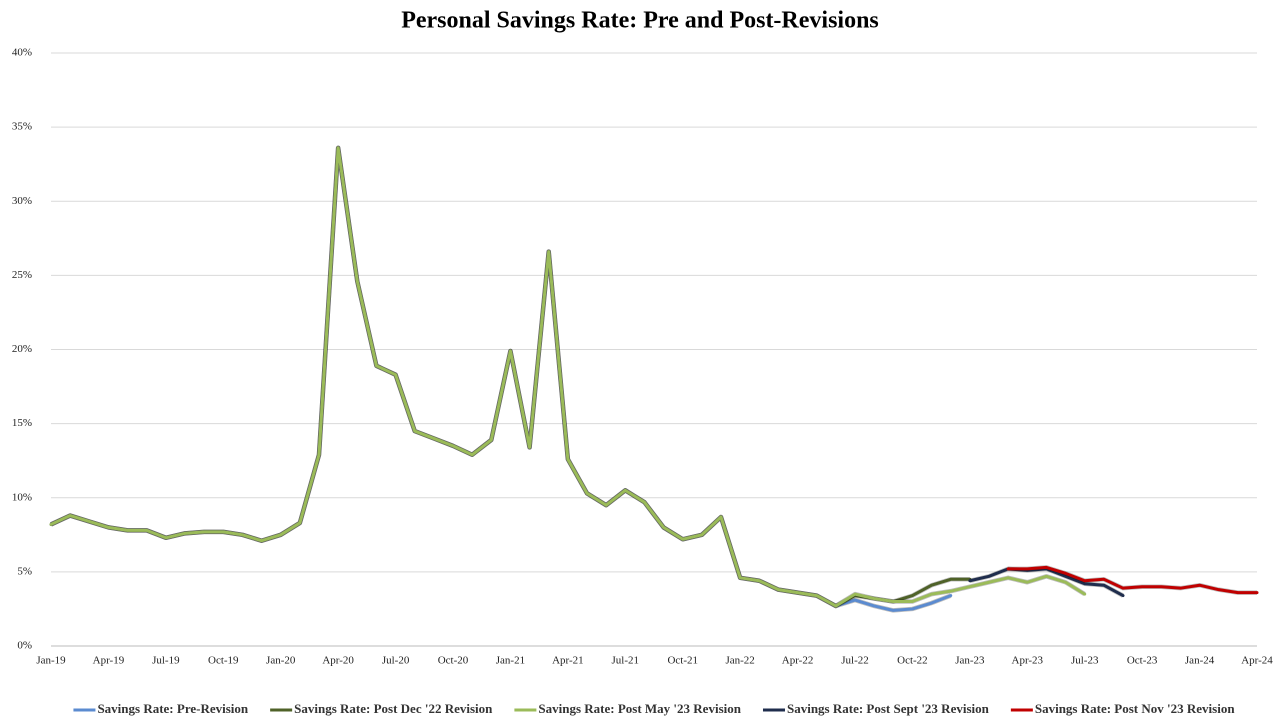 This screenshot has width=1280, height=727. Describe the element at coordinates (1135, 708) in the screenshot. I see `legend-label: Savings Rate: Post Nov '23 Revision` at that location.